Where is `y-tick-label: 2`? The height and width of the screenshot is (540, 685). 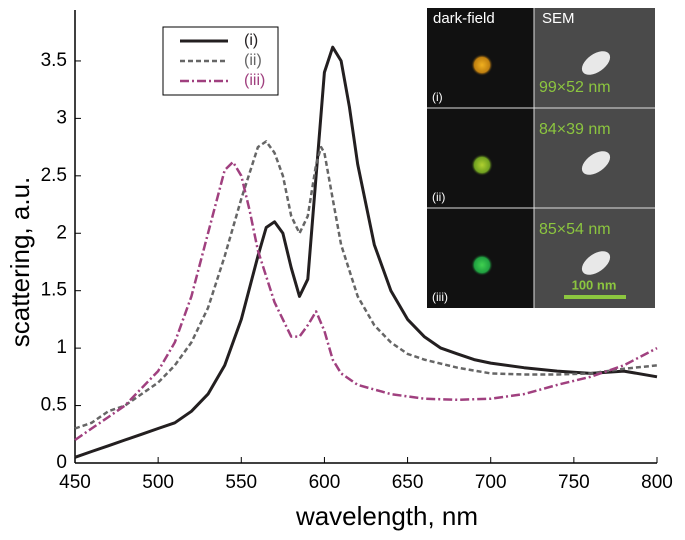
y-tick-label: 2 is located at coordinates (61, 232).